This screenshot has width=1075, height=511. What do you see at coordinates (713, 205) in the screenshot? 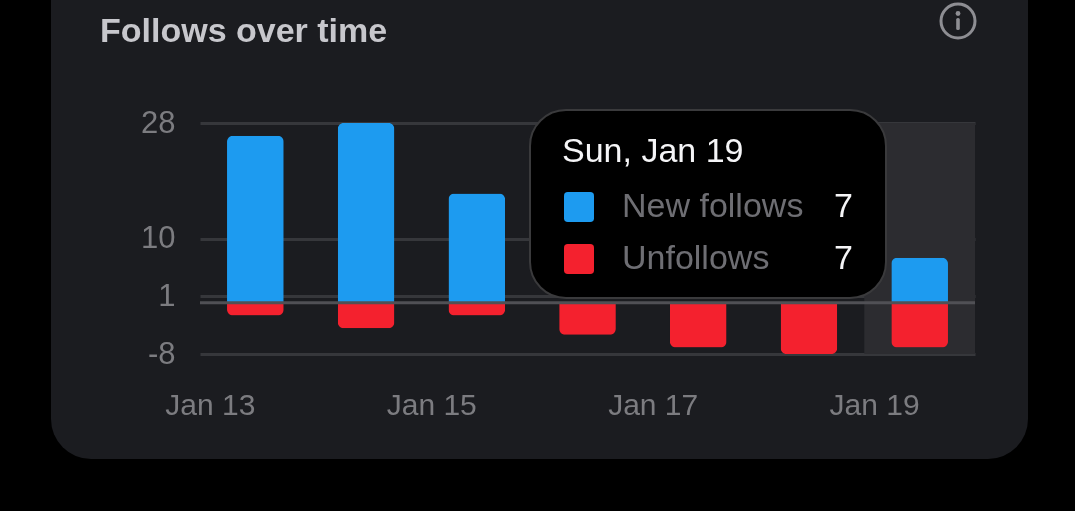
I see `legend-label: New follows` at bounding box center [713, 205].